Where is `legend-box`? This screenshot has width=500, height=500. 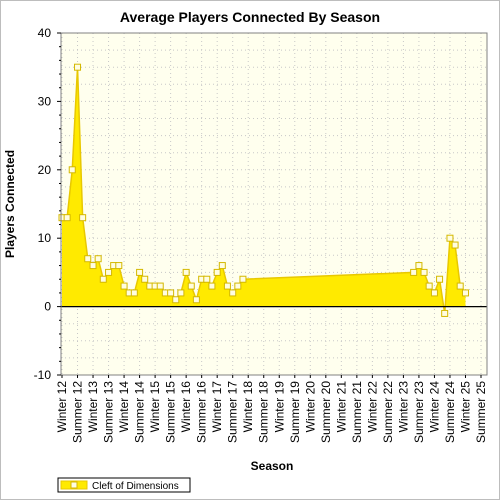
legend-box is located at coordinates (124, 485).